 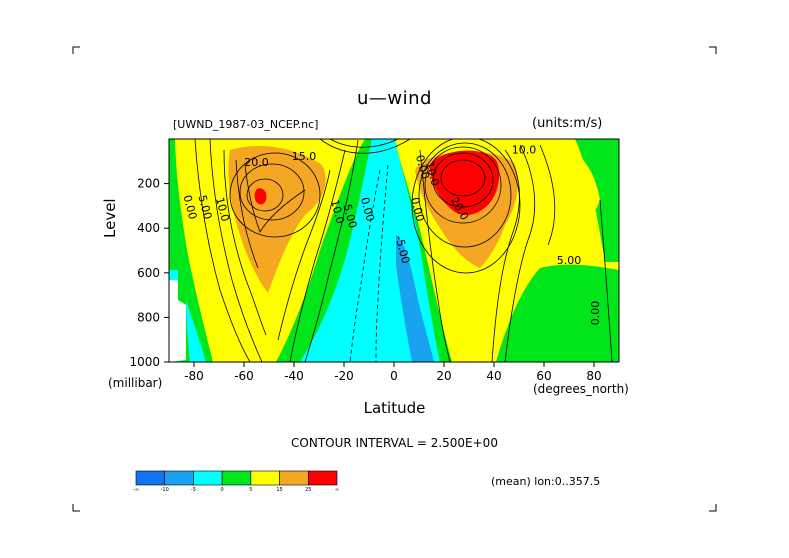 What do you see at coordinates (135, 383) in the screenshot?
I see `y-unit-label: (millibar)` at bounding box center [135, 383].